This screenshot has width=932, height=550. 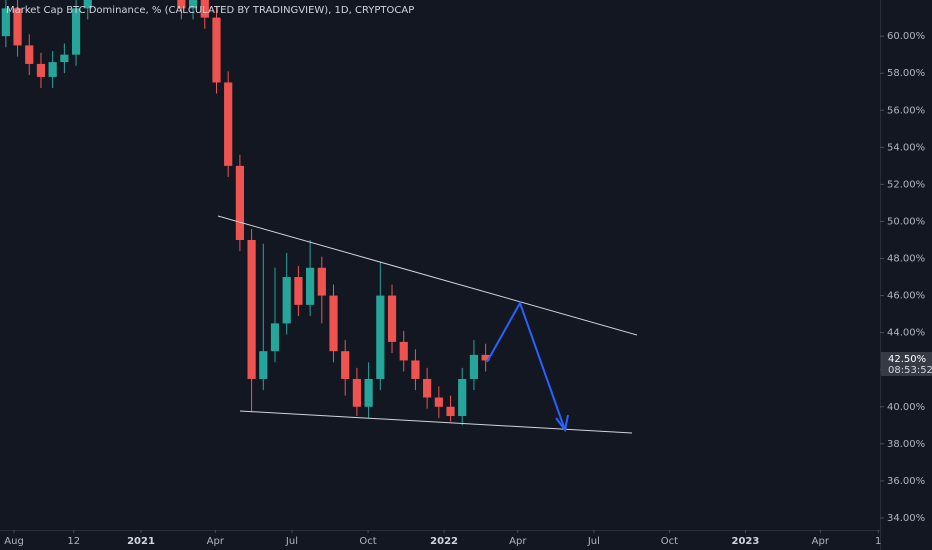 What do you see at coordinates (906, 407) in the screenshot?
I see `y-tick-label: 40.00%` at bounding box center [906, 407].